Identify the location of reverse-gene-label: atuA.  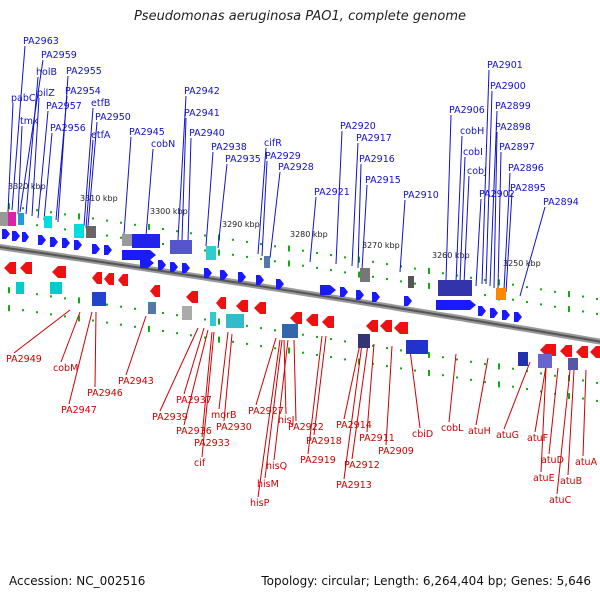
(586, 462).